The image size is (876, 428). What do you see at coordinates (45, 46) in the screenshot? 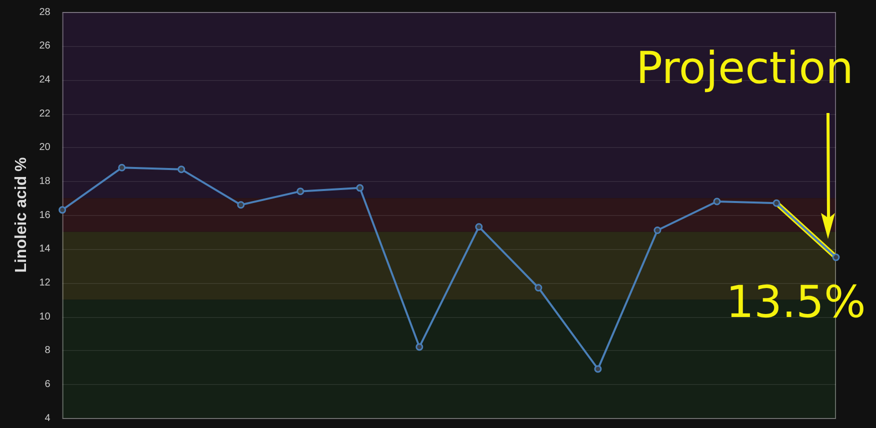
I see `y-tick-label: 26` at bounding box center [45, 46].